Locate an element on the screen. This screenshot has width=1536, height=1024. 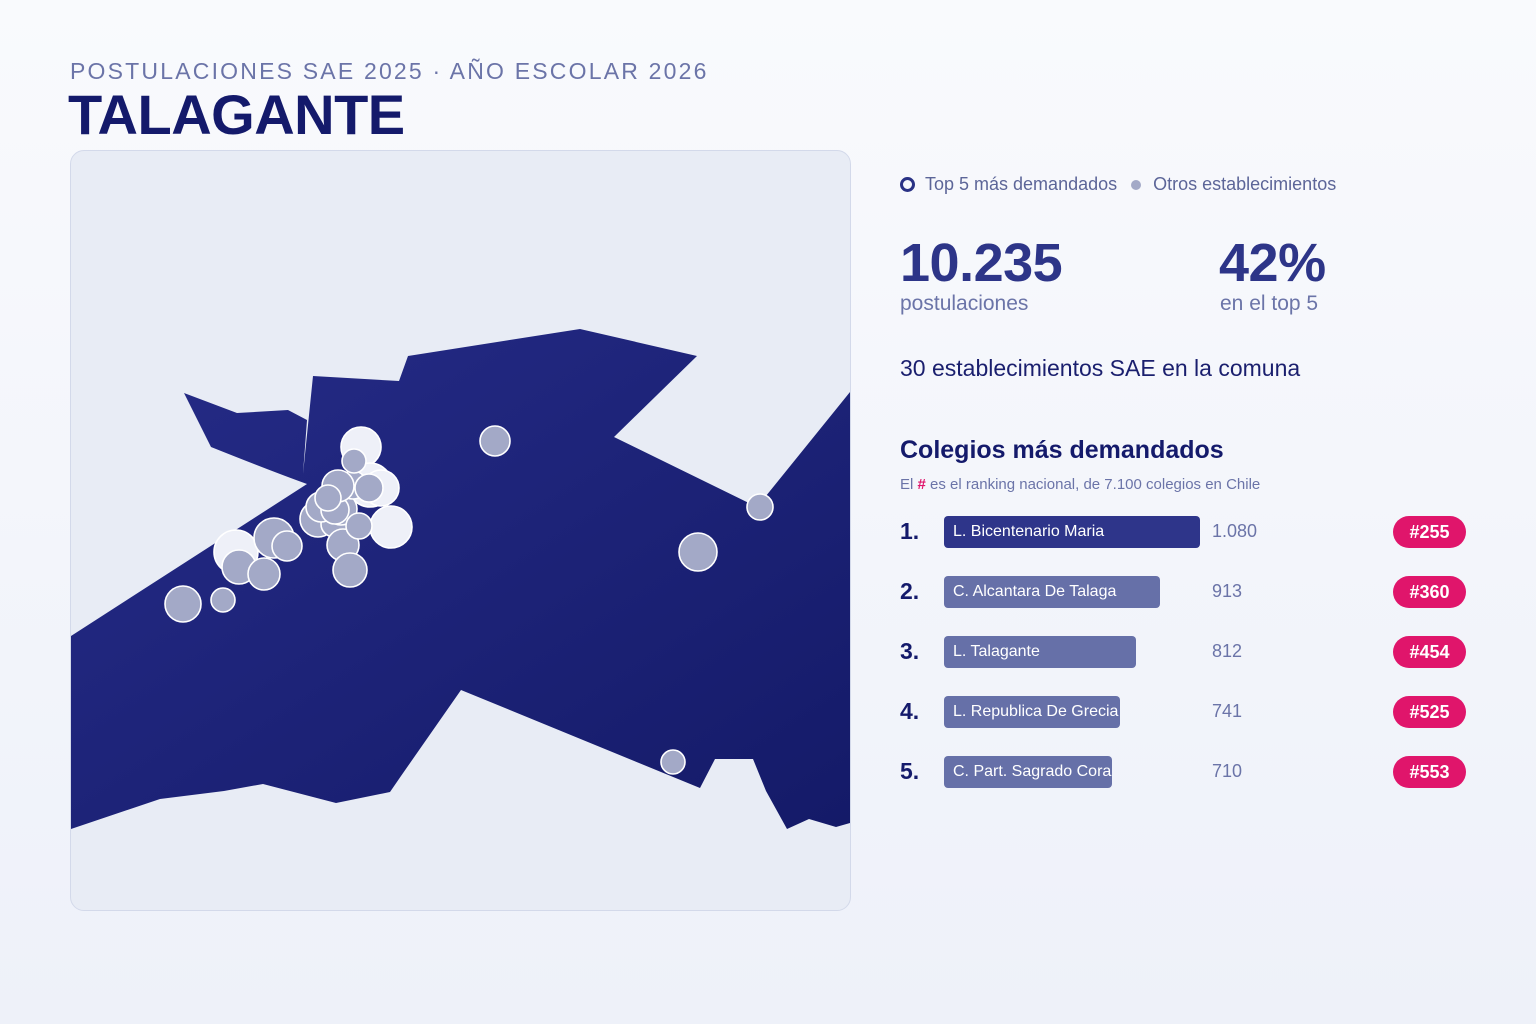
national-rank-badge: #454 is located at coordinates (1429, 652).